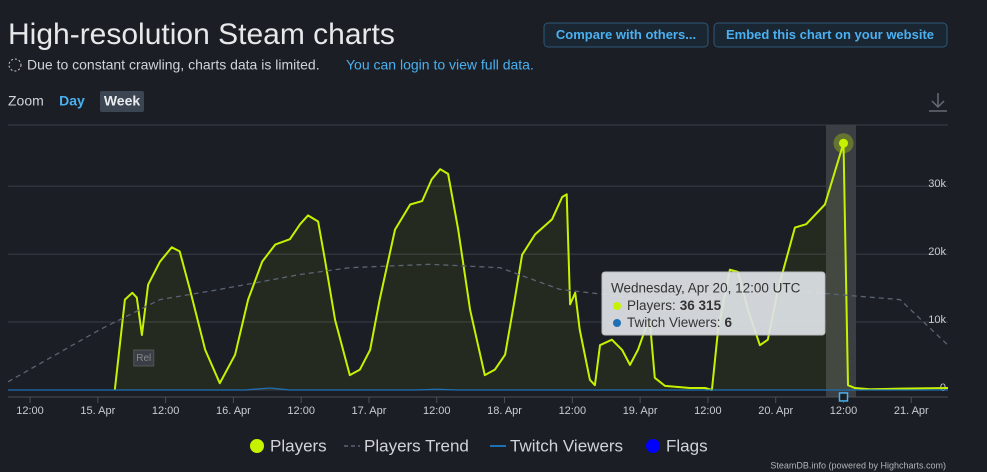 The width and height of the screenshot is (987, 472). I want to click on x-tick-label: 16. Apr, so click(233, 411).